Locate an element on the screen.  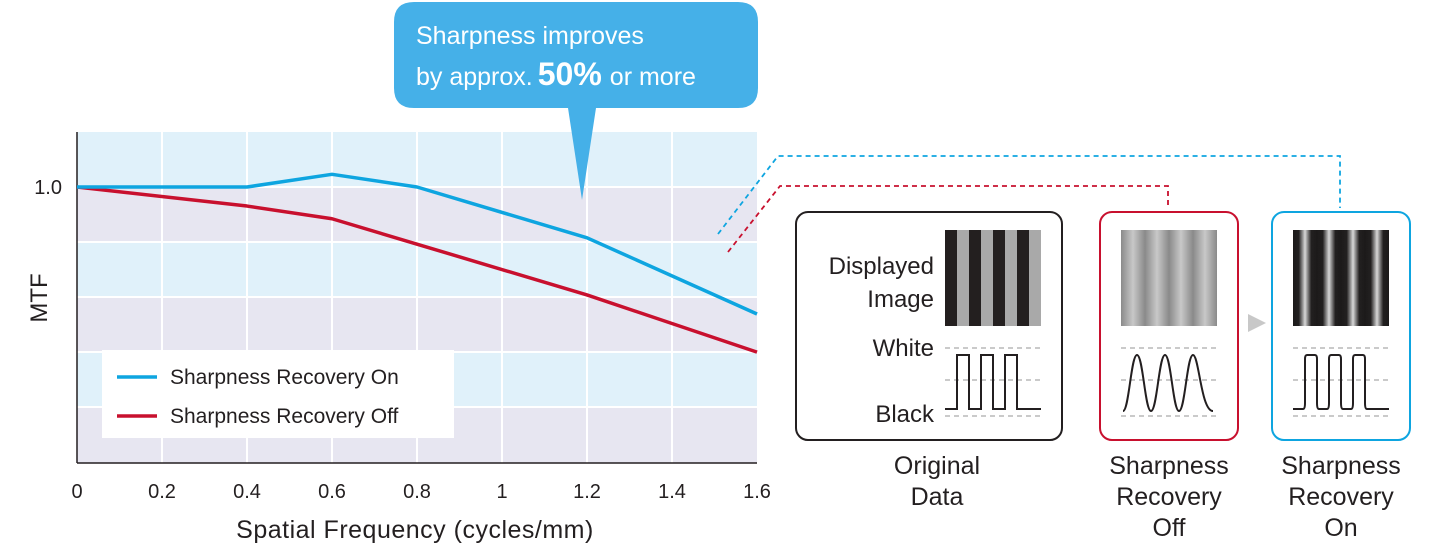
legend-label-off: Sharpness Recovery Off is located at coordinates (284, 416).